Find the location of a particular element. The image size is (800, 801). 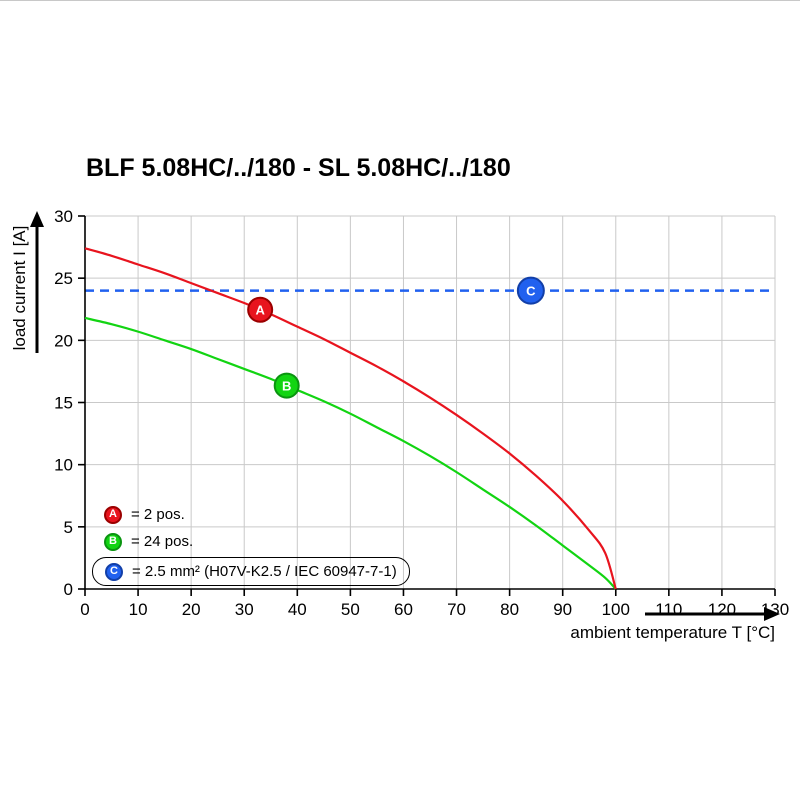

x-tick-label: 60 is located at coordinates (403, 609).